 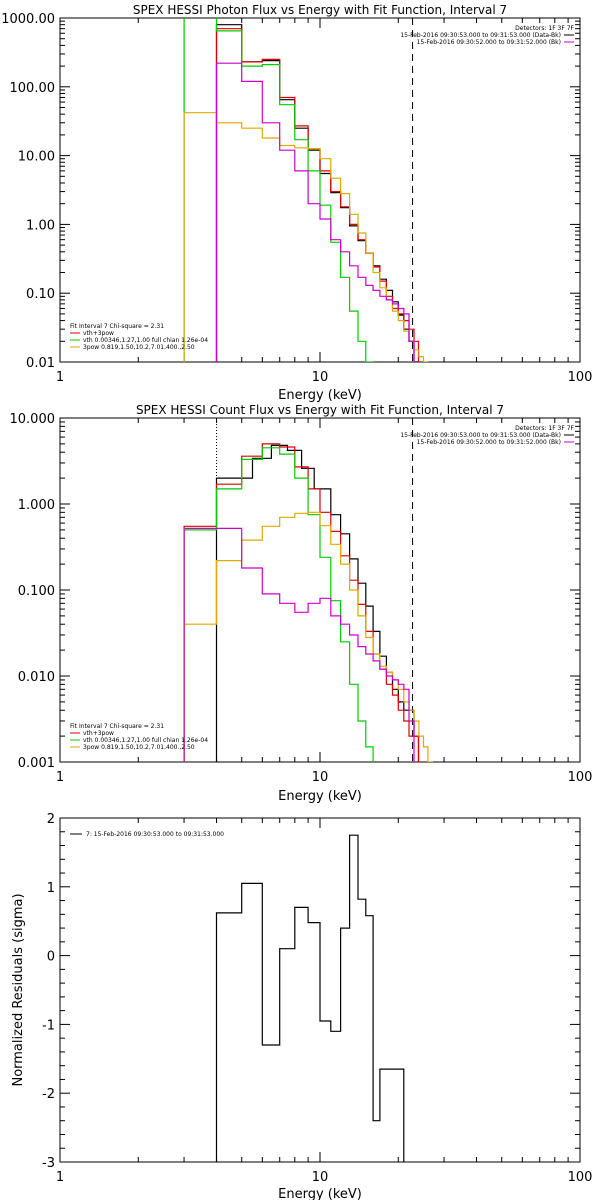 I want to click on y-tick-label: 0, so click(x=51, y=957).